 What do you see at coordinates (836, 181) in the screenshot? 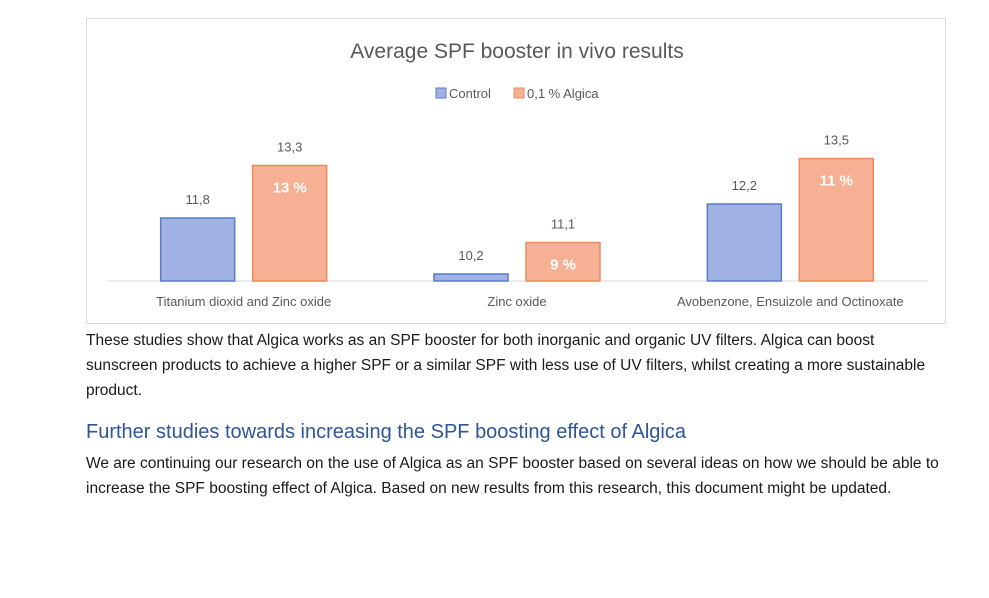
I see `boost-annotation-2: 11 %` at bounding box center [836, 181].